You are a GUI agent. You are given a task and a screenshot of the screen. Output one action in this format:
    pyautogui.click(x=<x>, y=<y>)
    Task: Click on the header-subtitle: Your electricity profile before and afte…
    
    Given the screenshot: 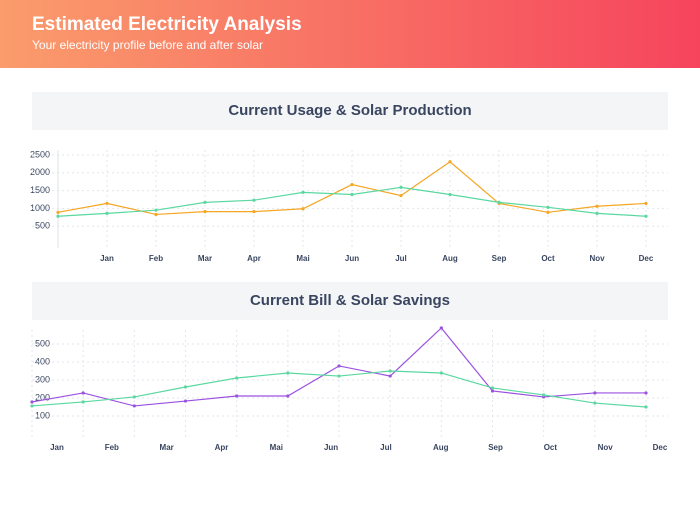 What is the action you would take?
    pyautogui.click(x=147, y=45)
    